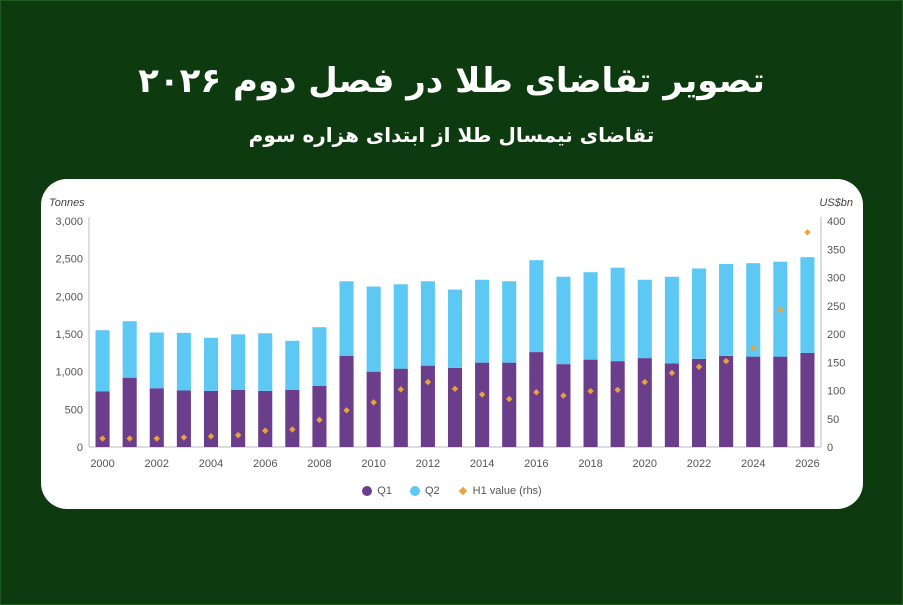 The width and height of the screenshot is (903, 605). Describe the element at coordinates (590, 464) in the screenshot. I see `x-tick-label: 2018` at that location.